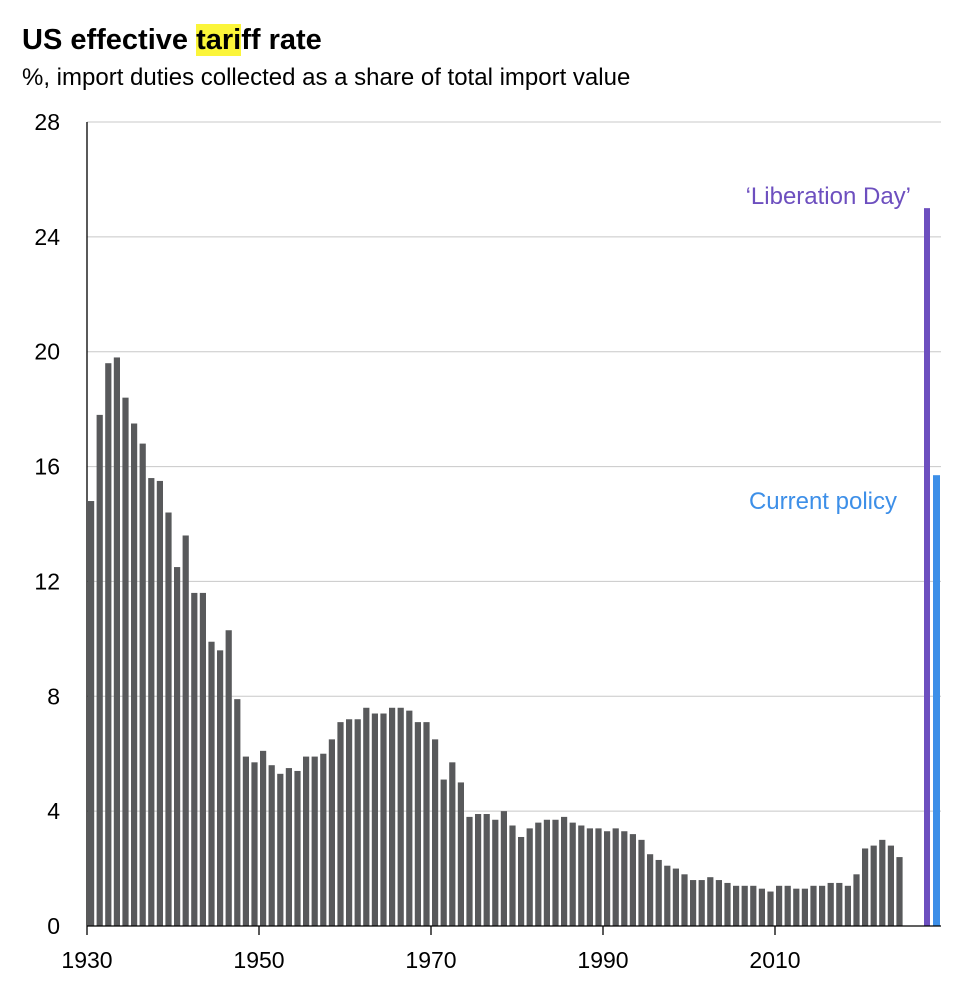 The image size is (962, 996). I want to click on bar-1999, so click(684, 900).